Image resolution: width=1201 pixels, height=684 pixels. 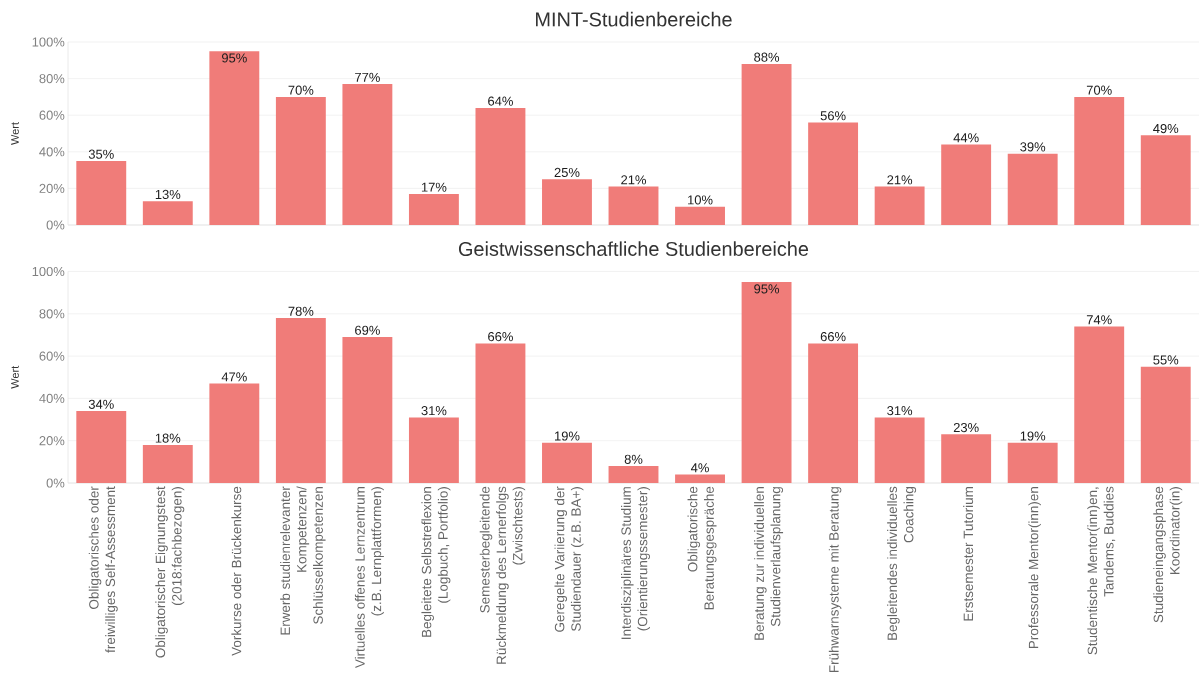 What do you see at coordinates (1034, 568) in the screenshot?
I see `x-tick-label: Professorale Mentor(inn)en` at bounding box center [1034, 568].